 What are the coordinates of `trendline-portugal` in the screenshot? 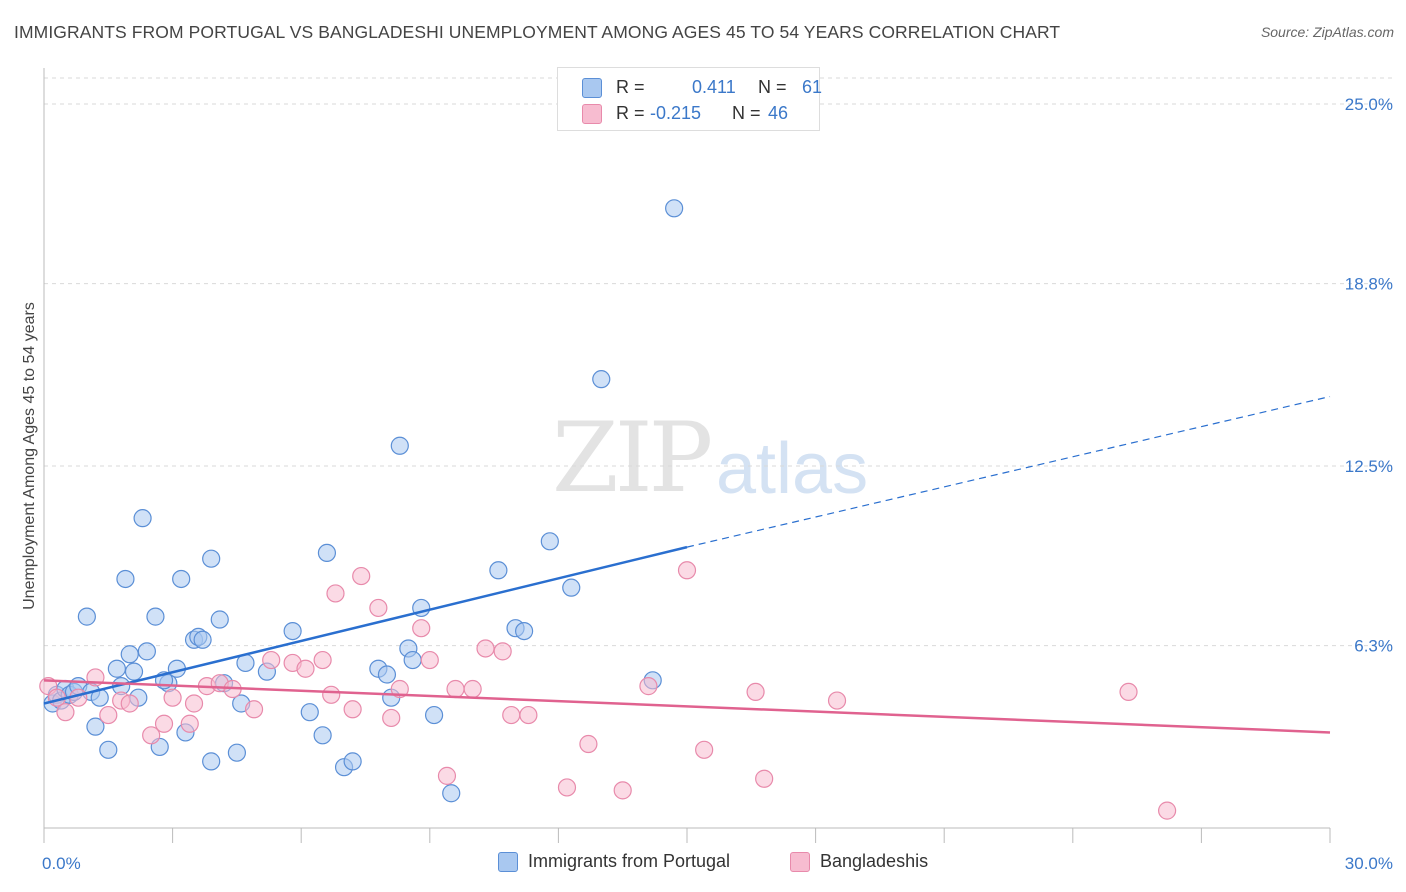 It's located at (365, 625).